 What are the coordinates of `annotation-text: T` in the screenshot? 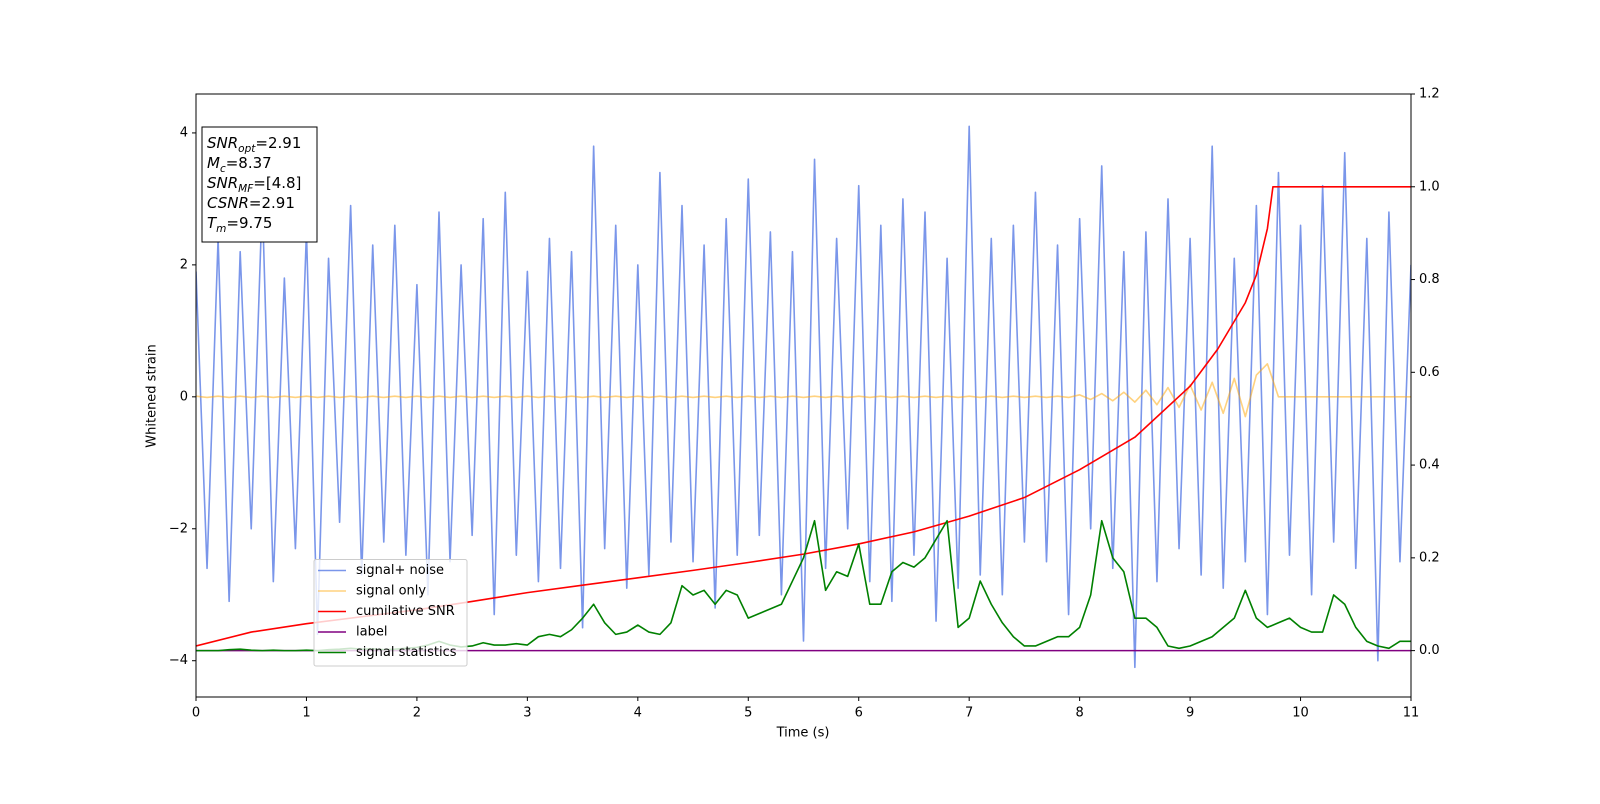 It's located at (212, 223).